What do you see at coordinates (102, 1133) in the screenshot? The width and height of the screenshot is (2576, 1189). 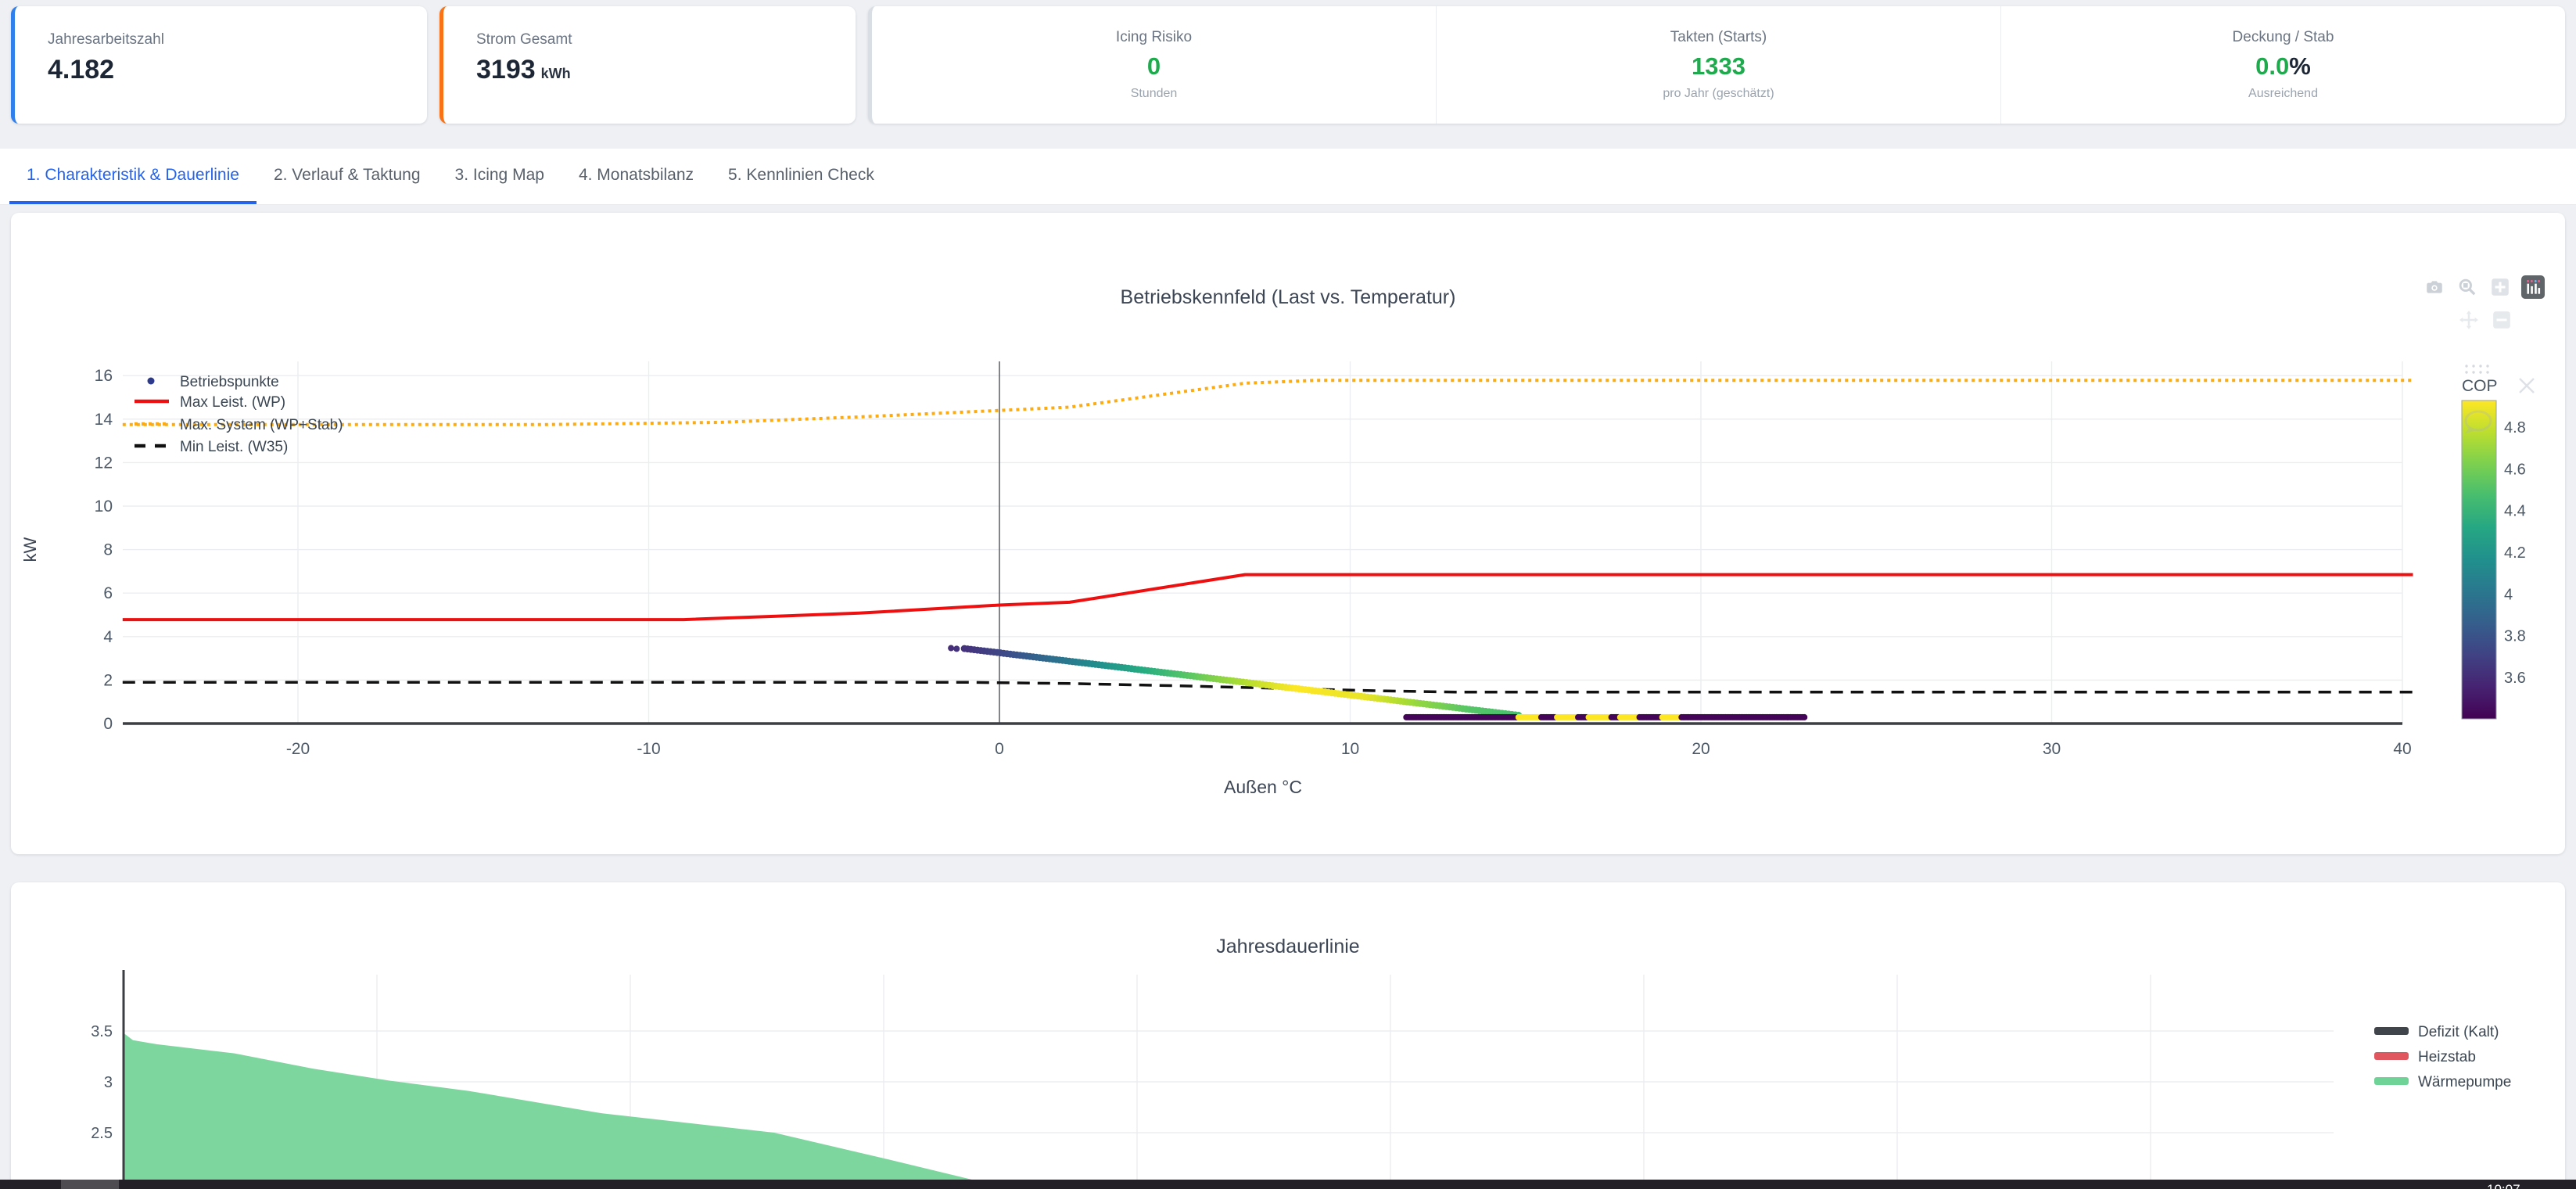 I see `svg-text: 2.5` at bounding box center [102, 1133].